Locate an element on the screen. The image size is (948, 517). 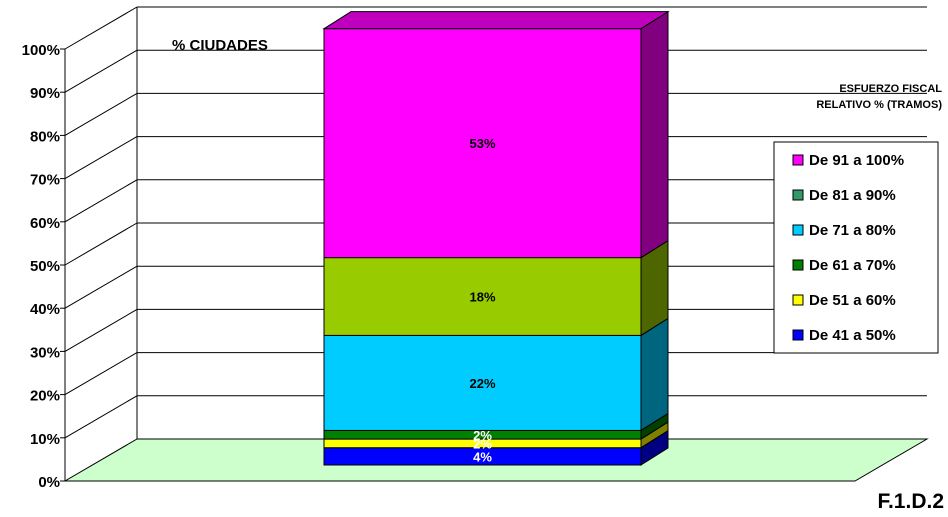
y-tick-label: 80% is located at coordinates (45, 136).